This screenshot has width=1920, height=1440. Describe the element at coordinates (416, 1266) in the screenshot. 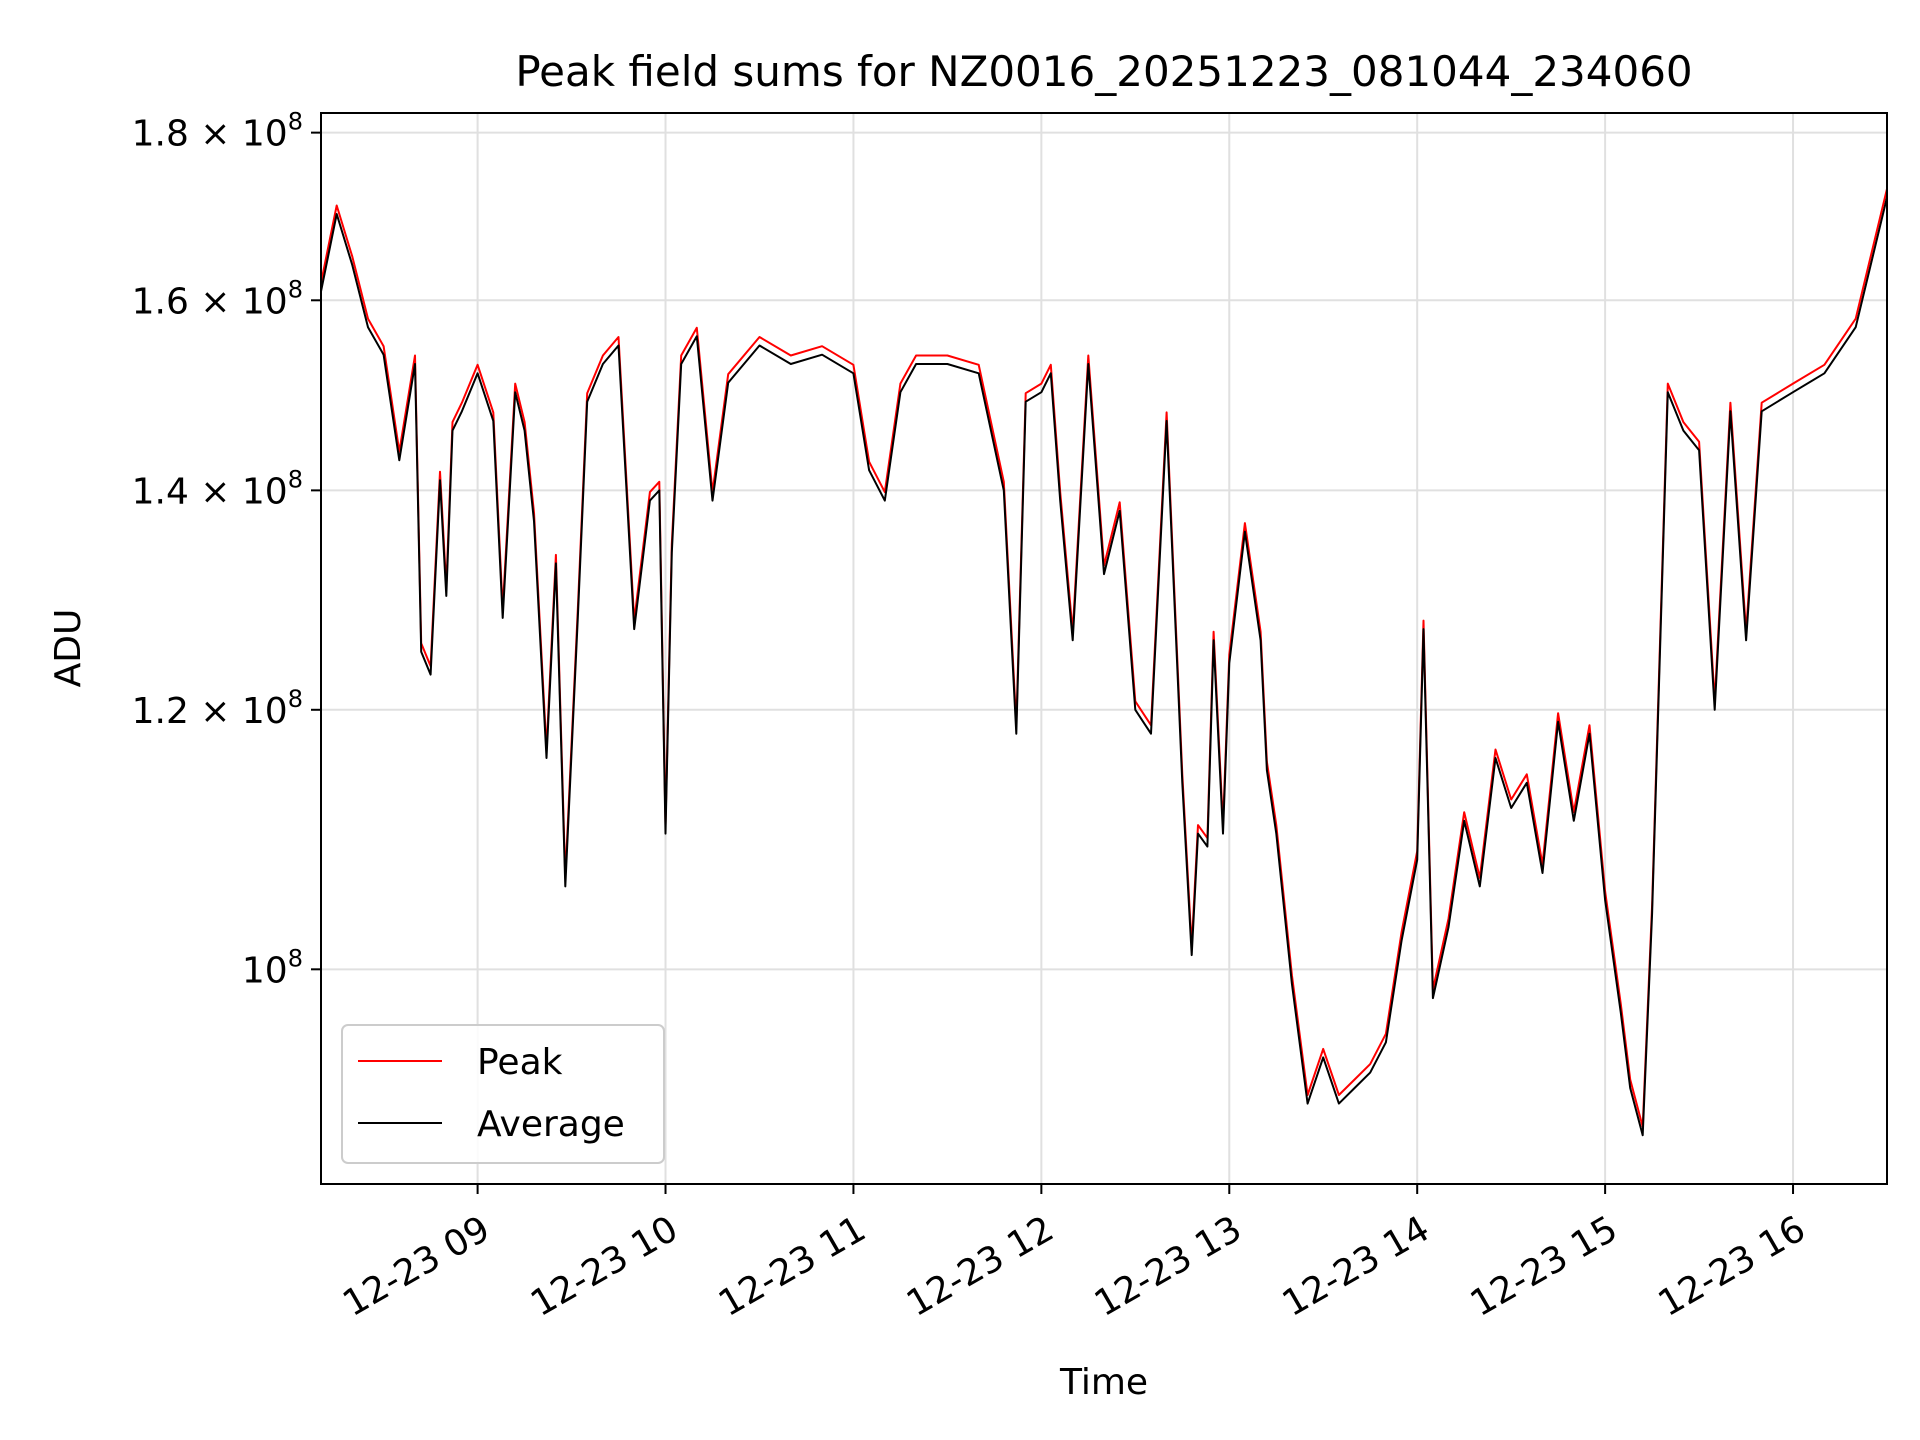

I see `x-tick-label: 12-23 09` at that location.